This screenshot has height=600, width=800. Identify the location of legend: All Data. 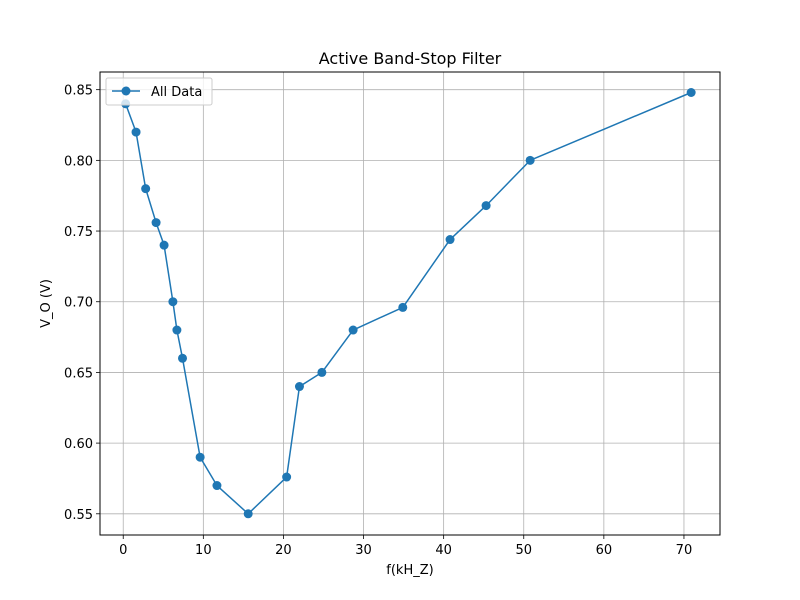
(159, 91).